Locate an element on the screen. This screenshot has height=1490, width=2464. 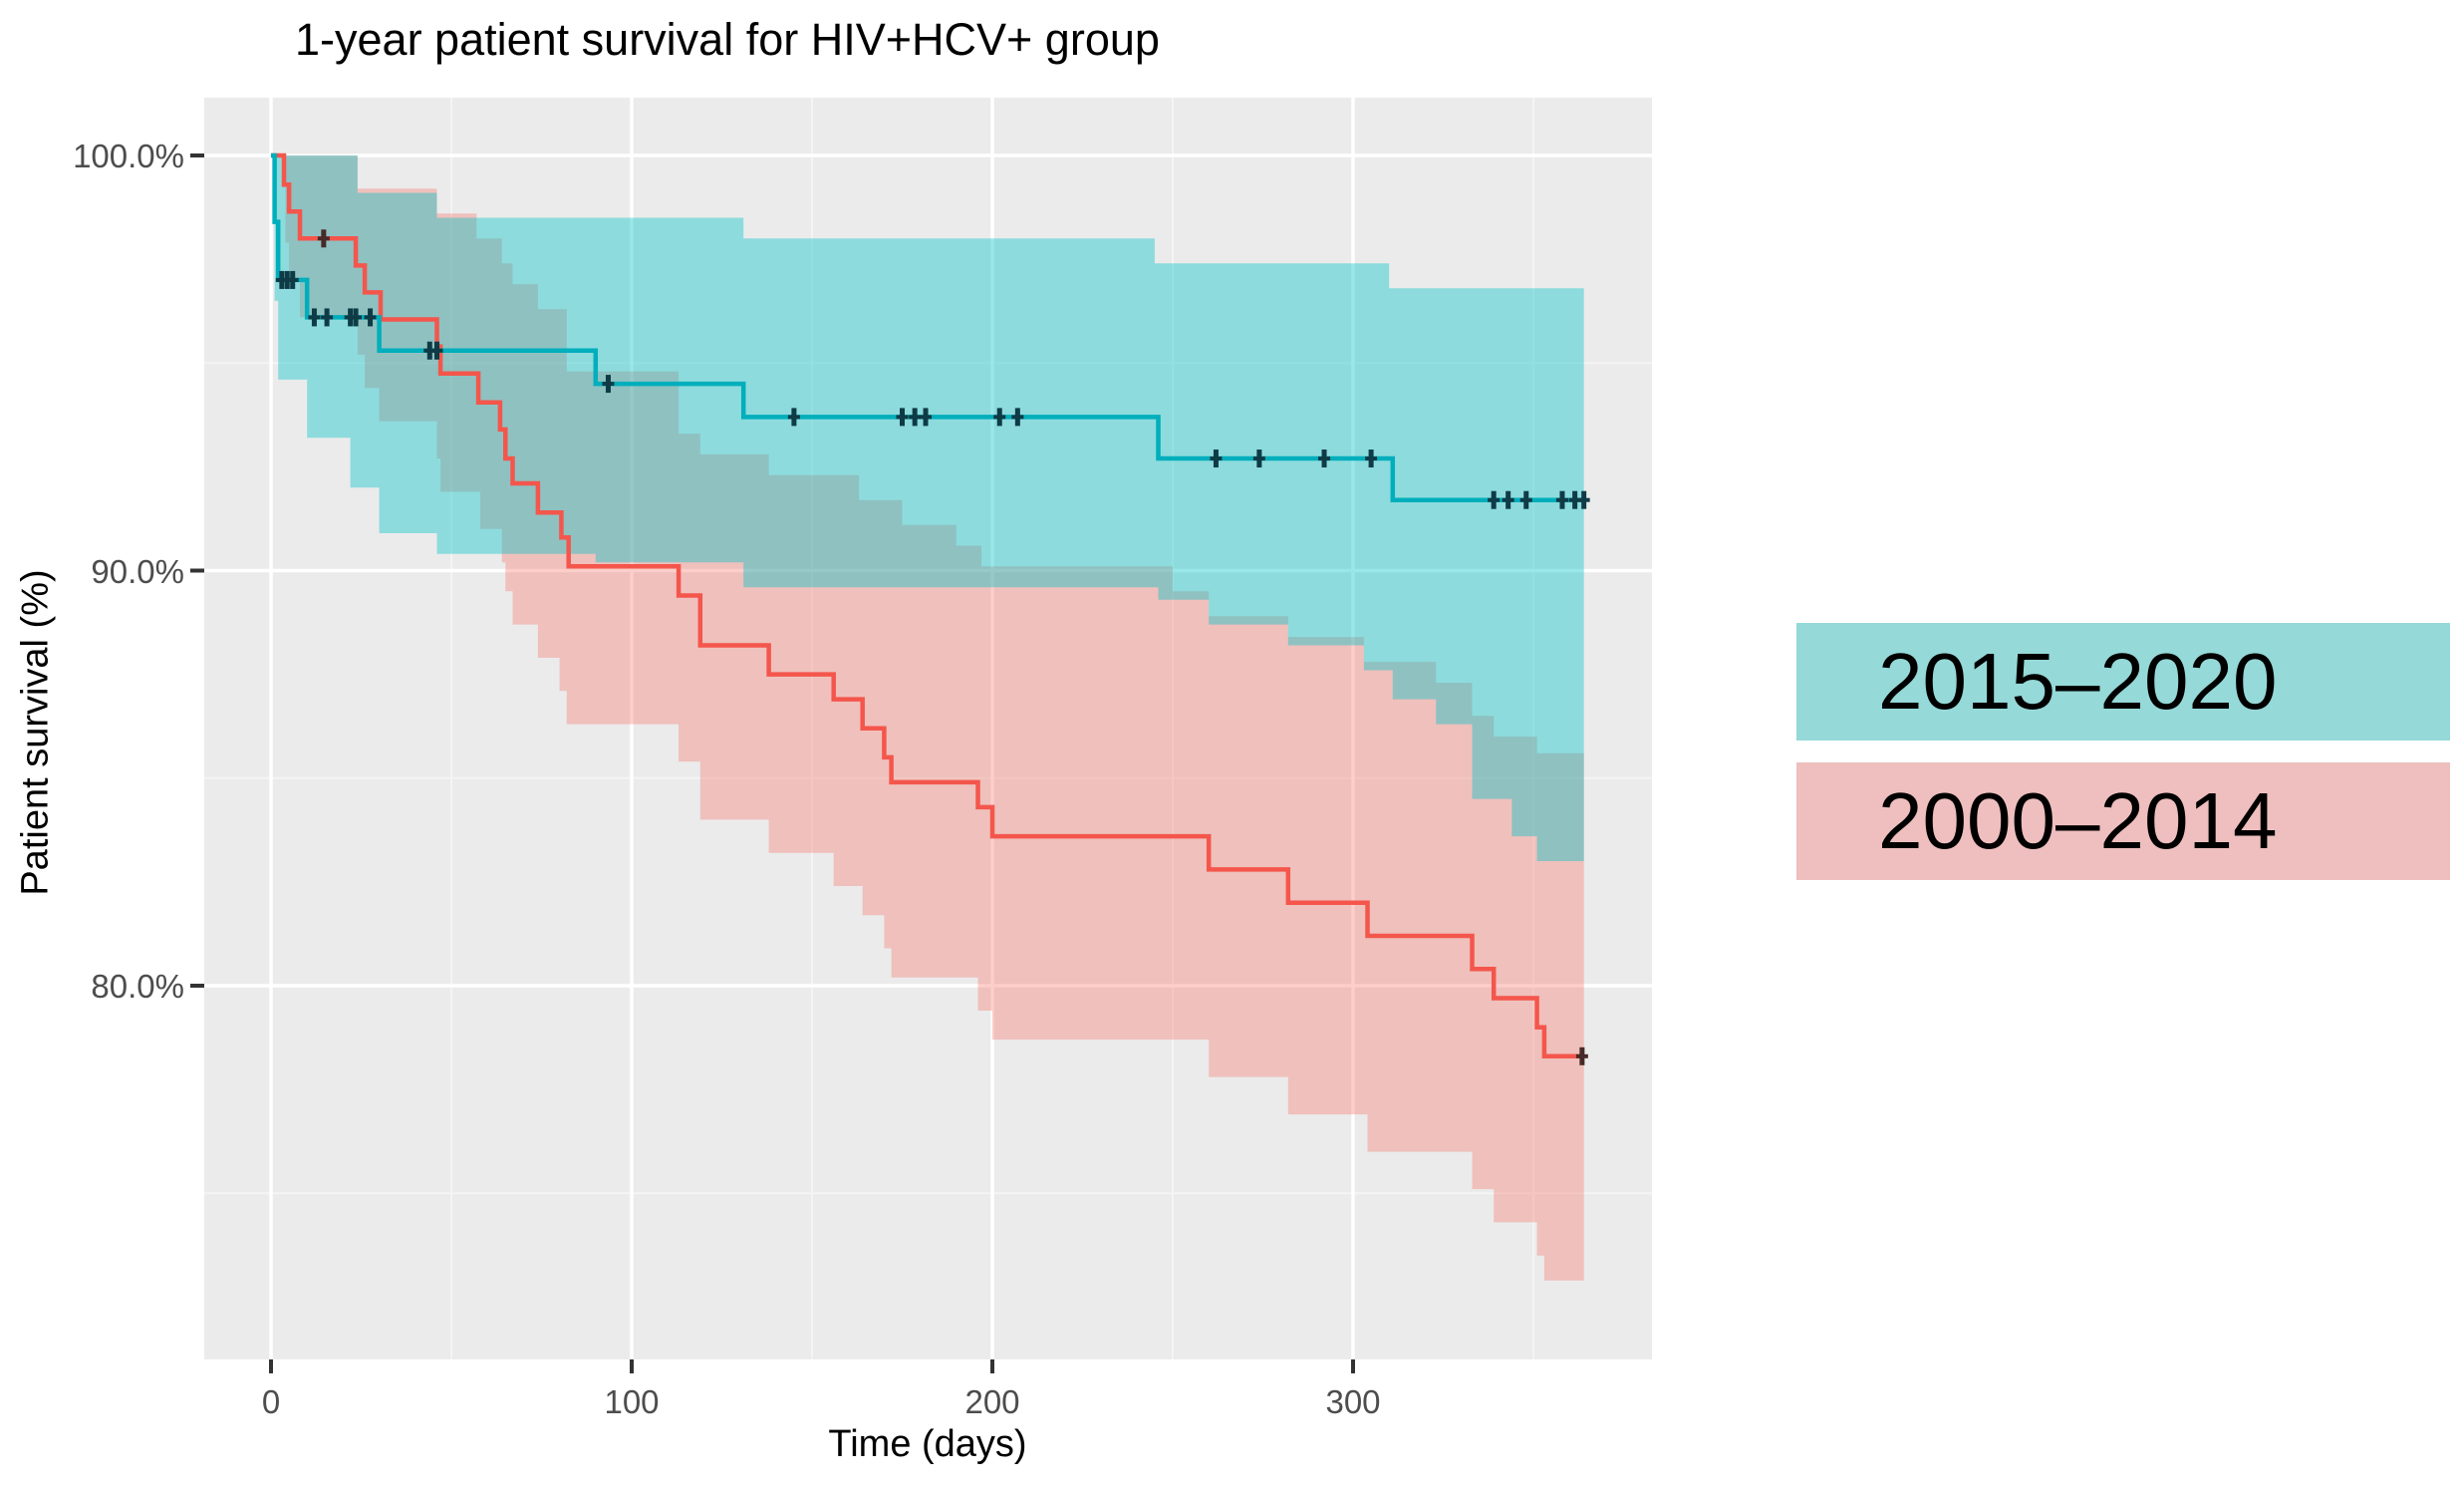
x-tick-label: 300 is located at coordinates (1353, 1401).